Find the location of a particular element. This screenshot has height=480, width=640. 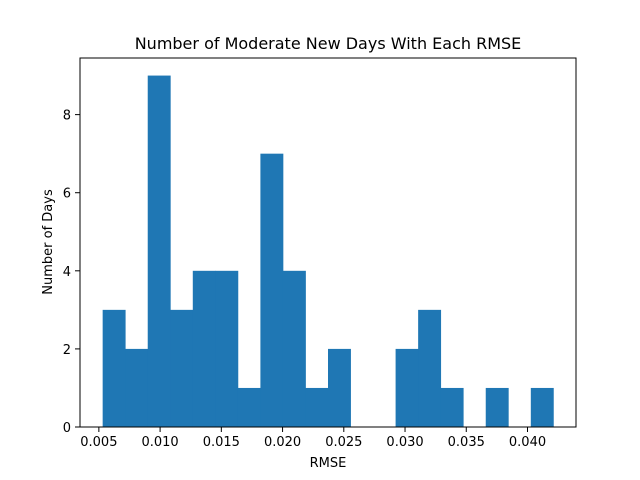

y-axis-ticks: 0 2 4 6 8 is located at coordinates (71, 272).